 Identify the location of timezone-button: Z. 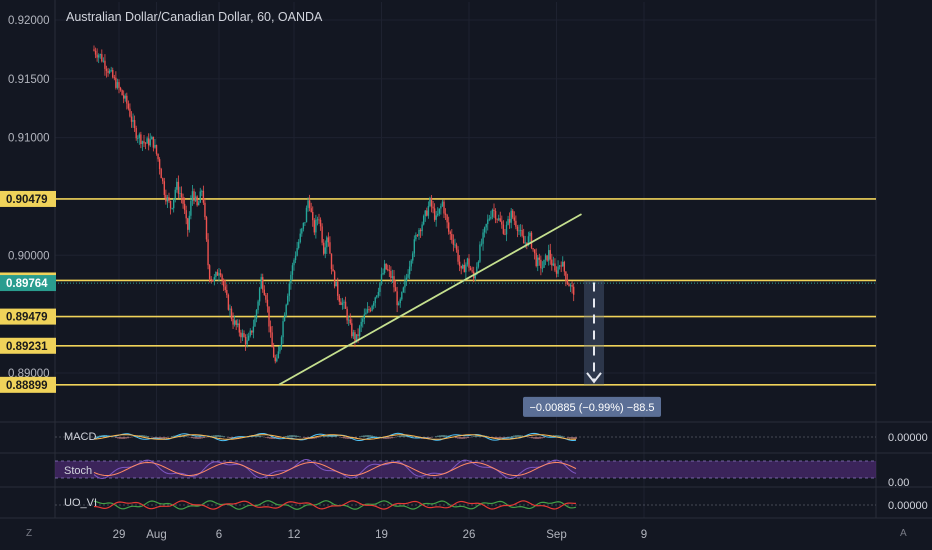
(29, 533).